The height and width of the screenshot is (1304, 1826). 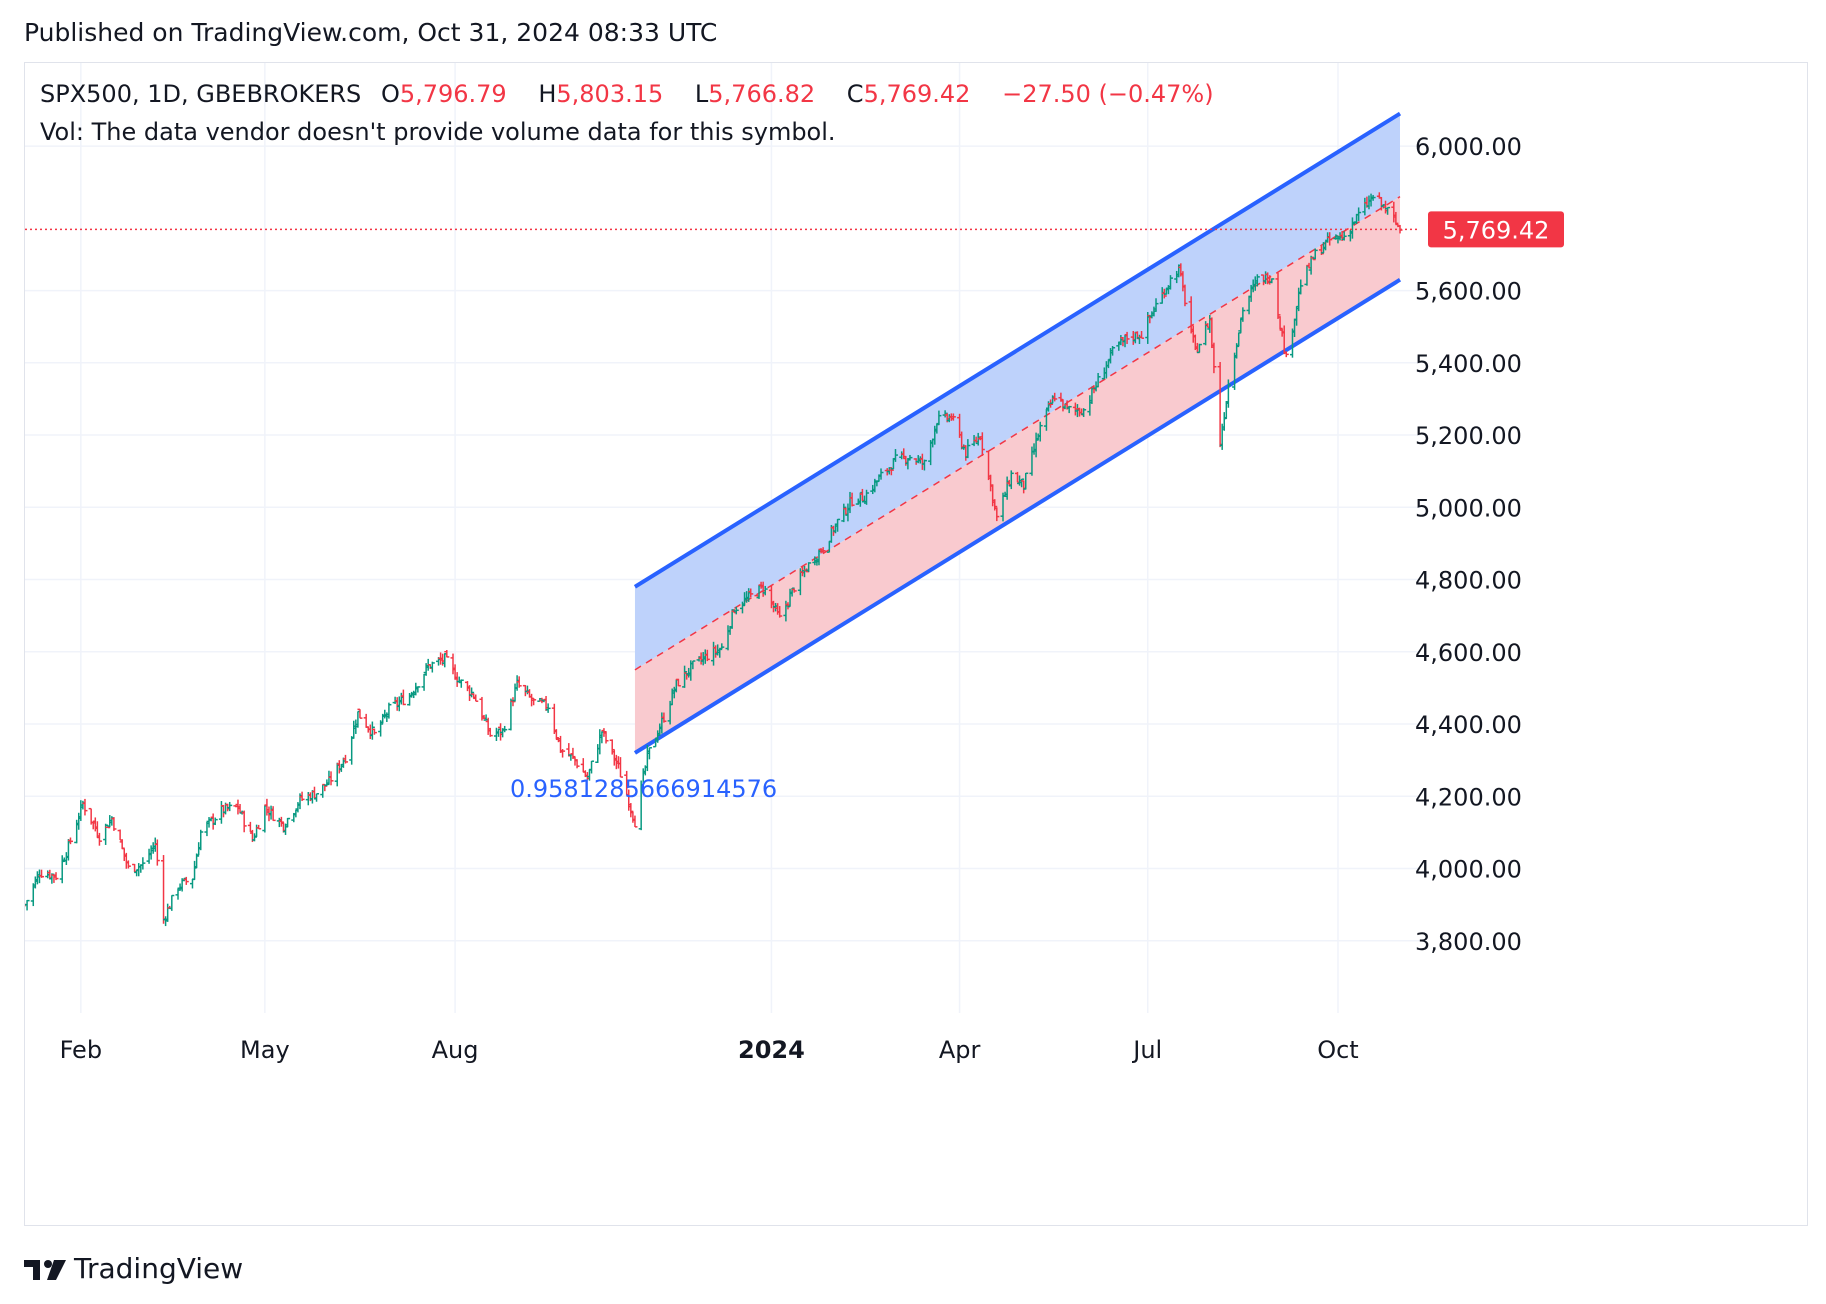 What do you see at coordinates (453, 94) in the screenshot?
I see `open-value: 5,796.79` at bounding box center [453, 94].